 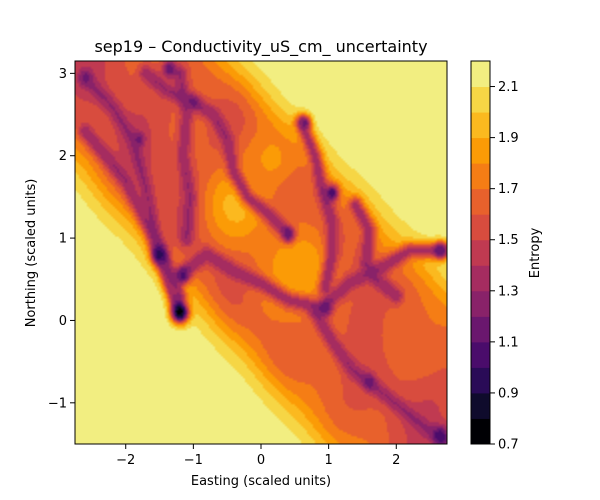 I want to click on x-axis: −2 −1 0 1 2, so click(x=258, y=456).